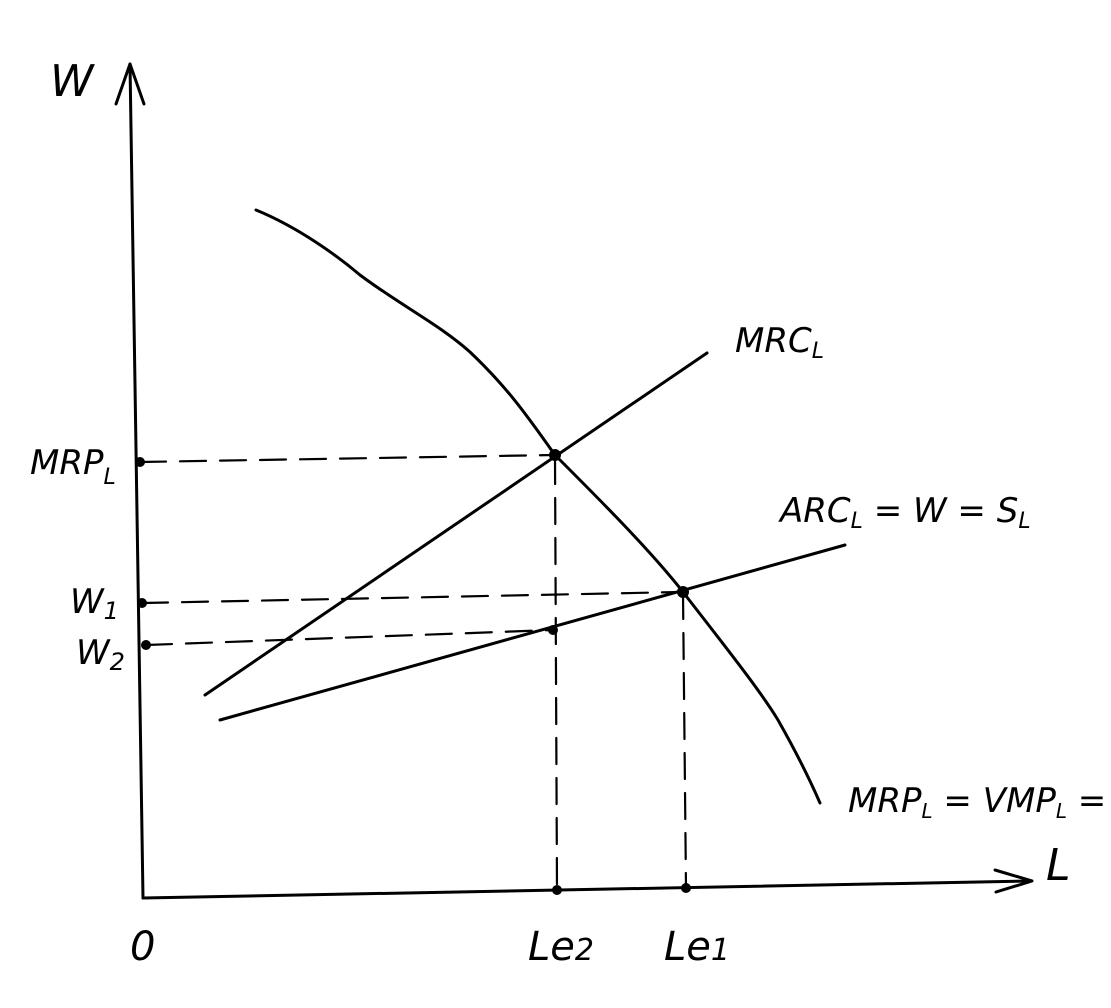 This screenshot has height=1008, width=1111. What do you see at coordinates (683, 592) in the screenshot?
I see `point-demand-supply-intersection` at bounding box center [683, 592].